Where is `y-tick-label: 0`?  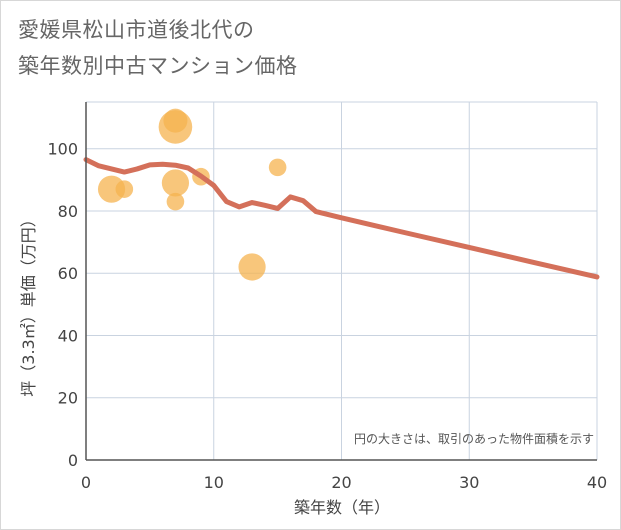 y-tick-label: 0 is located at coordinates (73, 460).